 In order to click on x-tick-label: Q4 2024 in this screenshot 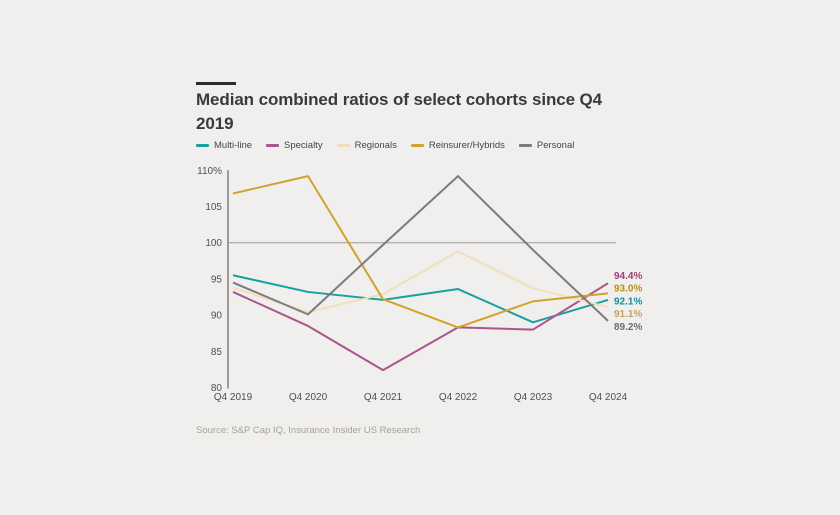, I will do `click(608, 397)`.